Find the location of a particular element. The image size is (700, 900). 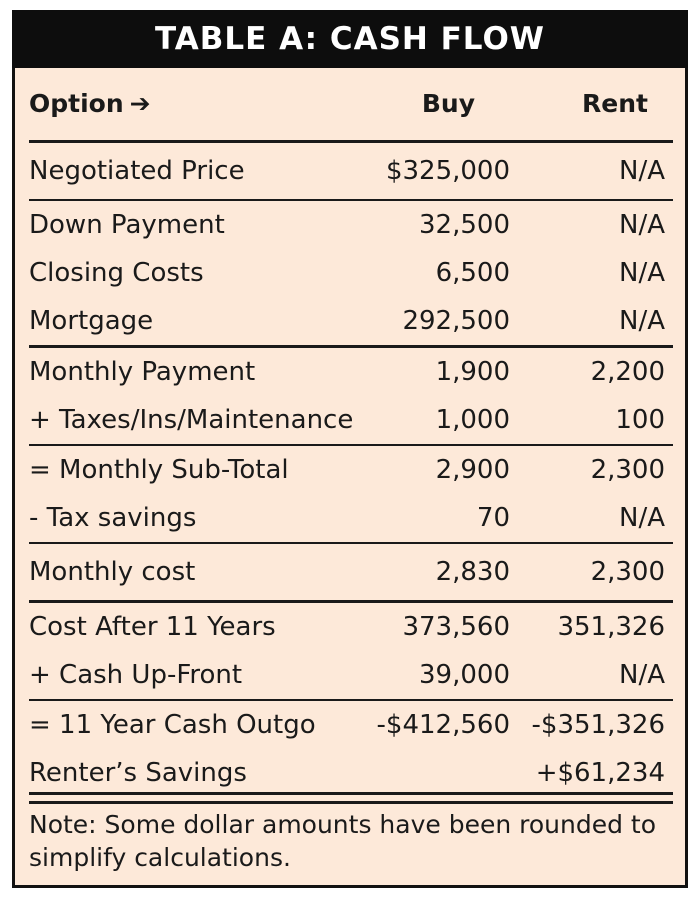

column-header-row: Option ➔ Buy Rent is located at coordinates (351, 104).